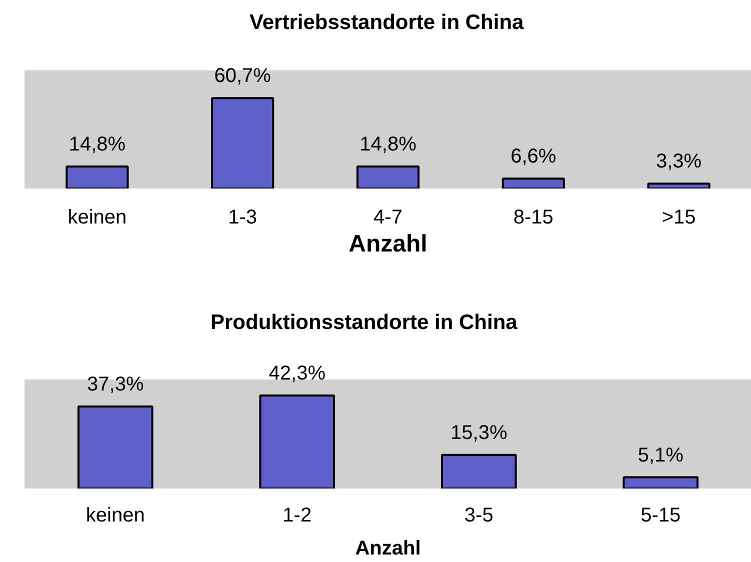  What do you see at coordinates (387, 22) in the screenshot?
I see `chart-title: Vertriebsstandorte in China` at bounding box center [387, 22].